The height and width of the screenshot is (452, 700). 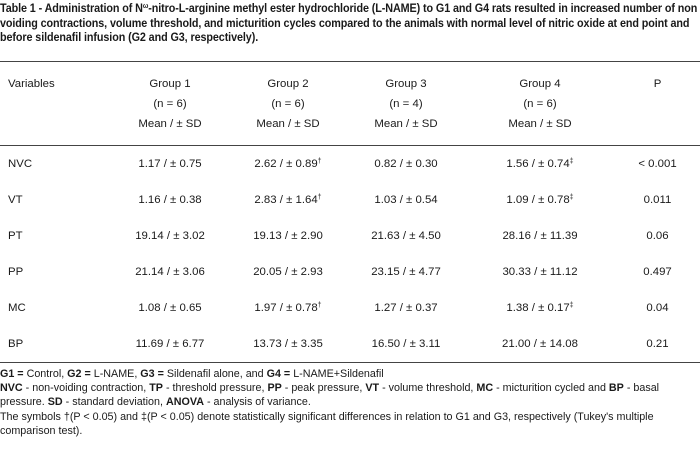 What do you see at coordinates (406, 164) in the screenshot?
I see `cell-group-3: 0.82 / ± 0.30` at bounding box center [406, 164].